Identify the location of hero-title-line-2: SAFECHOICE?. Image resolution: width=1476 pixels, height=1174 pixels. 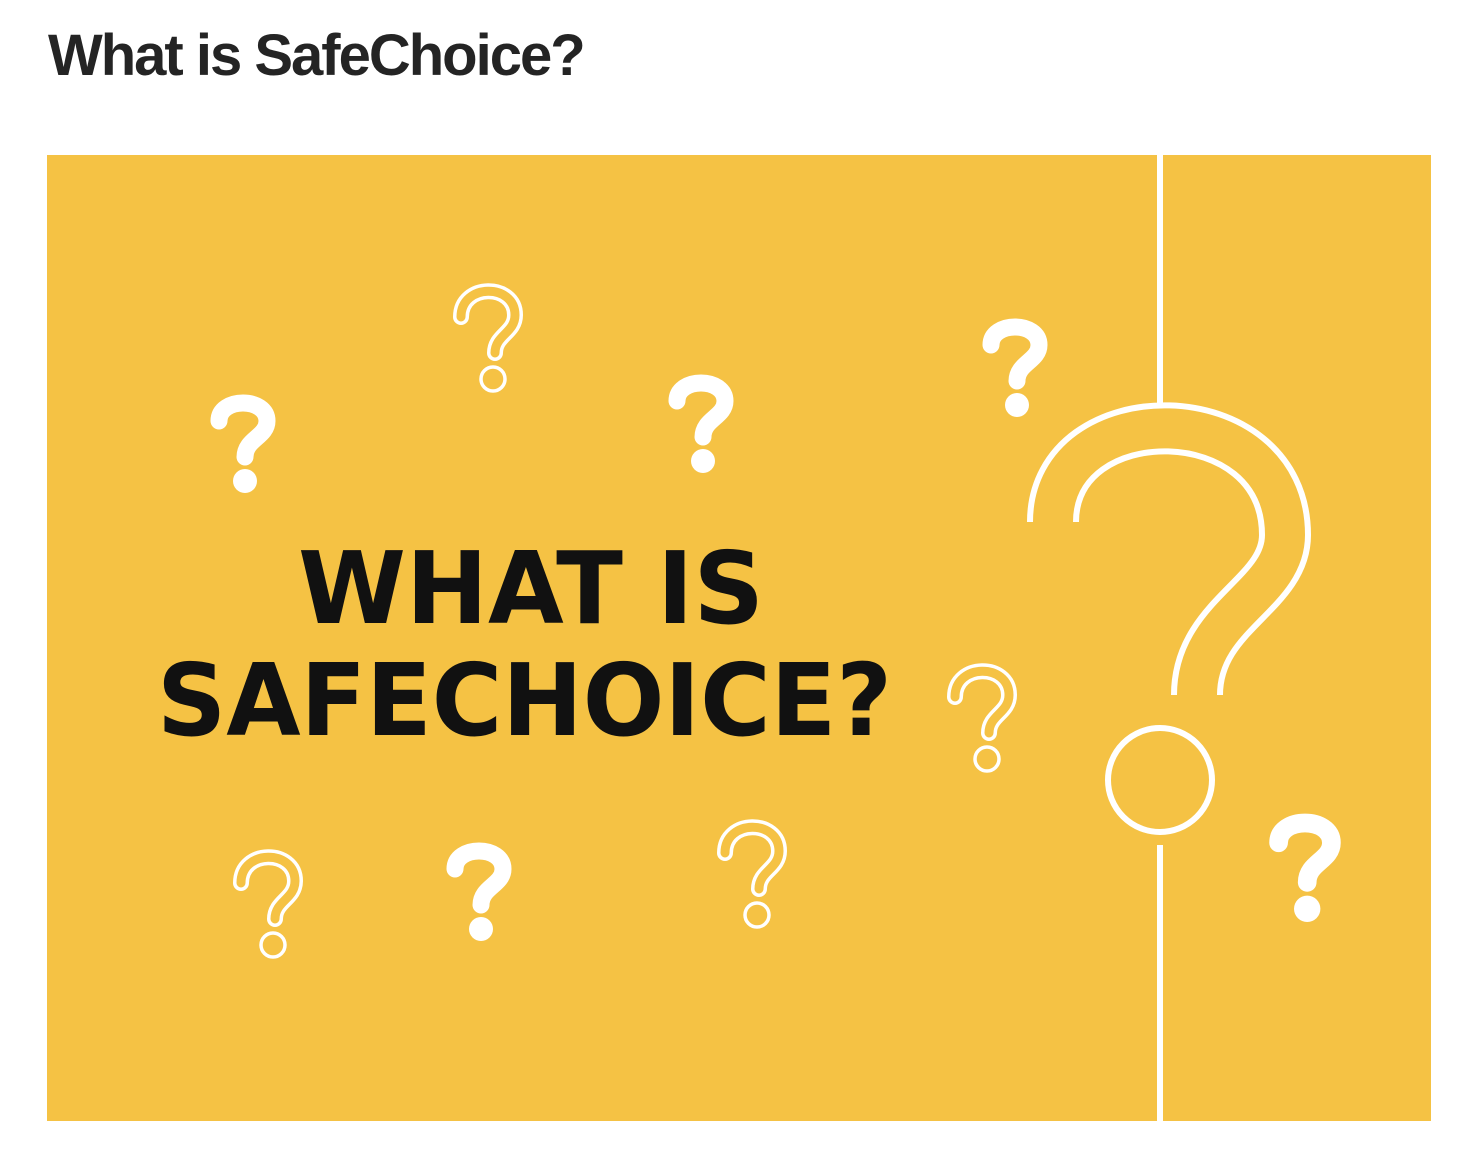
(524, 700).